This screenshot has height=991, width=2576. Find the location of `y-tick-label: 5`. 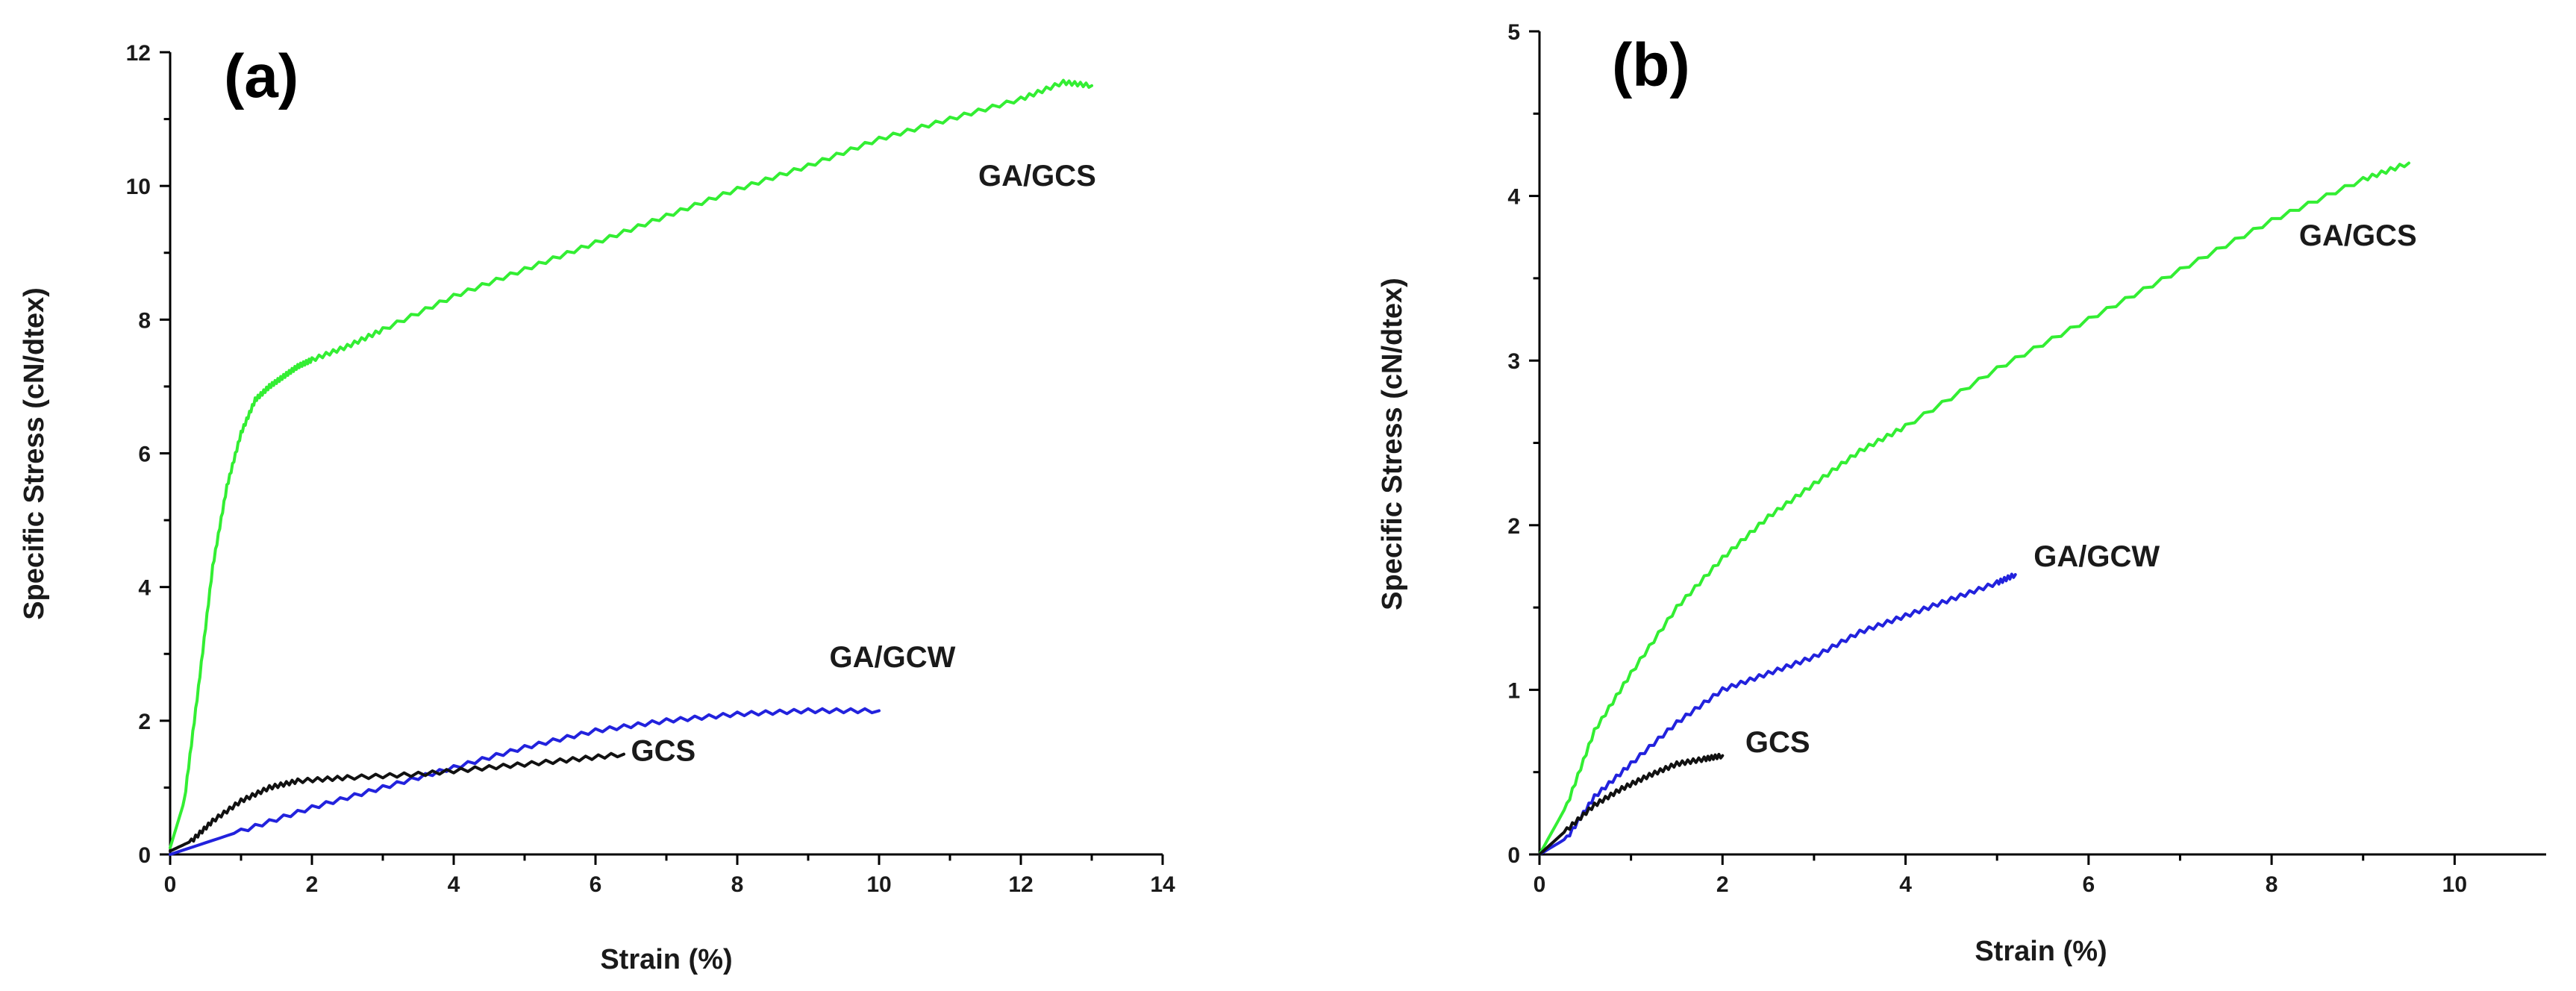

y-tick-label: 5 is located at coordinates (1513, 32).